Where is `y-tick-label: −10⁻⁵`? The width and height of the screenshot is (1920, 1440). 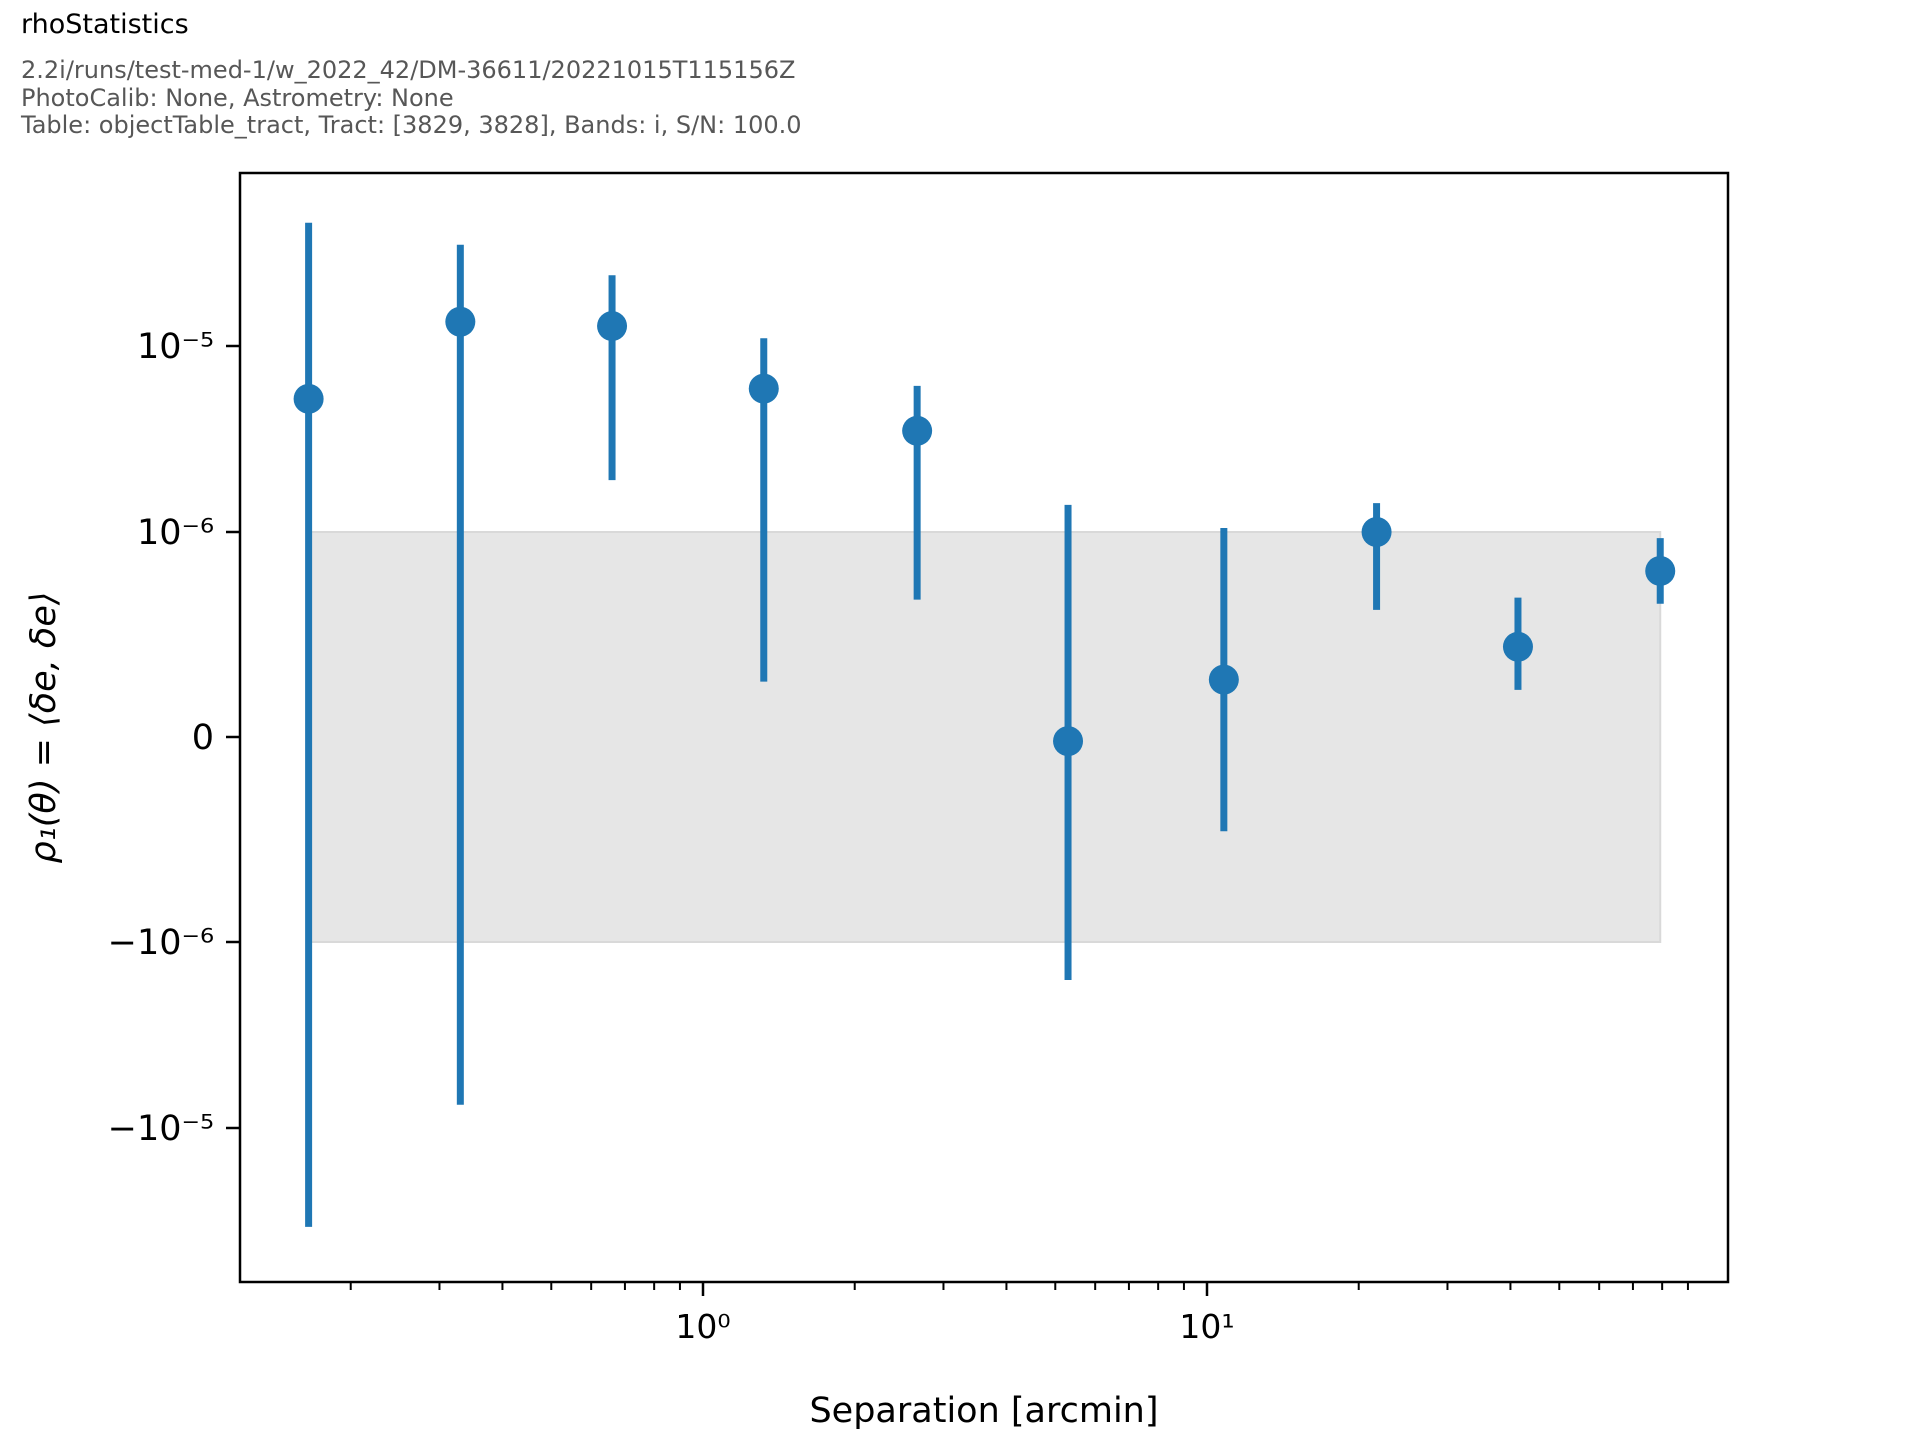 y-tick-label: −10⁻⁵ is located at coordinates (161, 1129).